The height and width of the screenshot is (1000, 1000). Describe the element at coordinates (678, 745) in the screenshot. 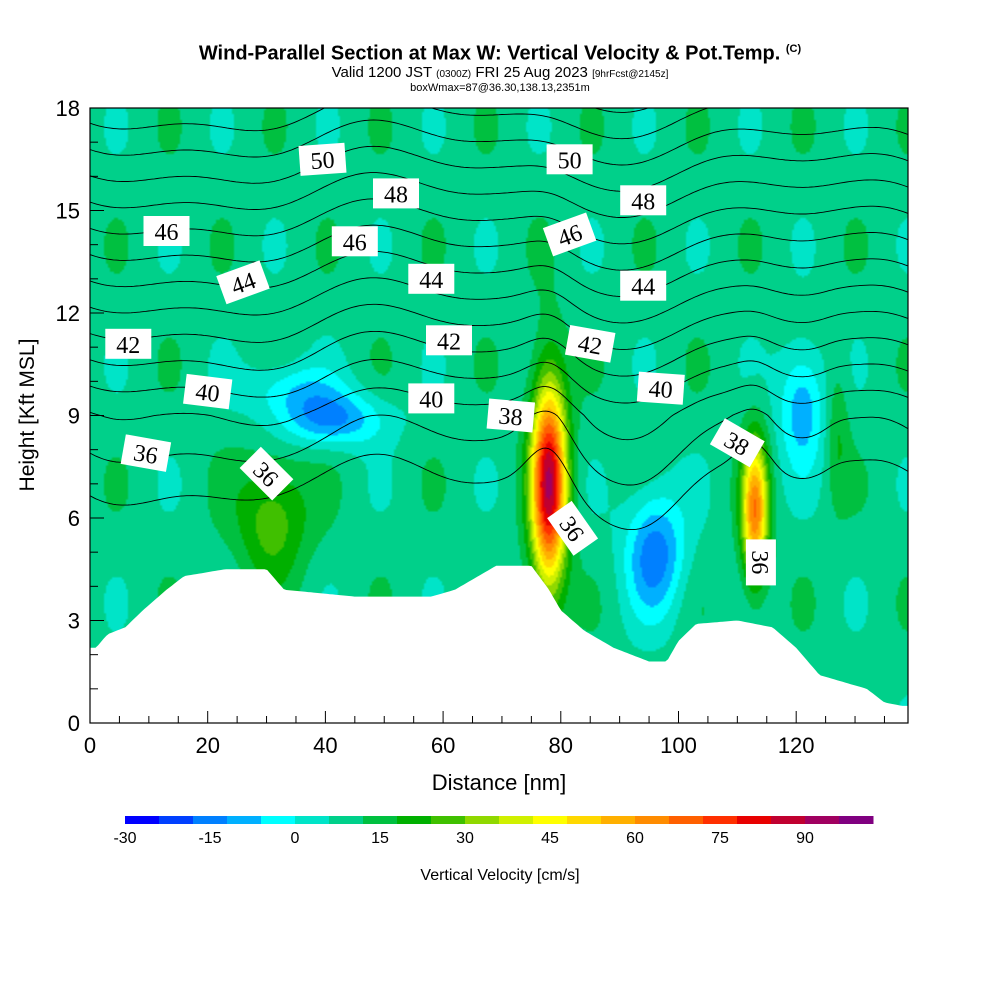

I see `x-tick-label: 100` at that location.